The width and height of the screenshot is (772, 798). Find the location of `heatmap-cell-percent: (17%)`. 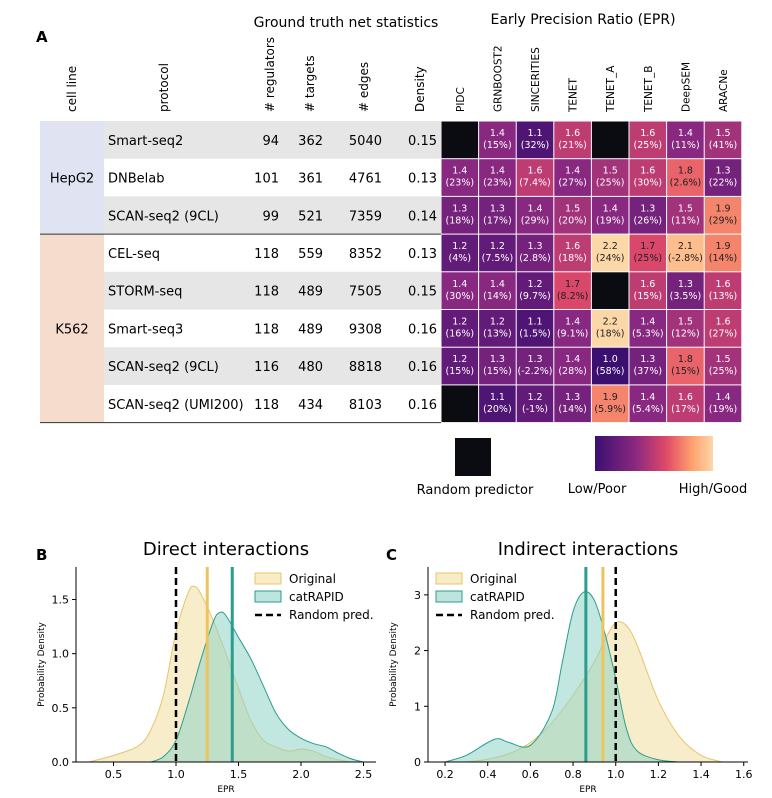

heatmap-cell-percent: (17%) is located at coordinates (497, 220).